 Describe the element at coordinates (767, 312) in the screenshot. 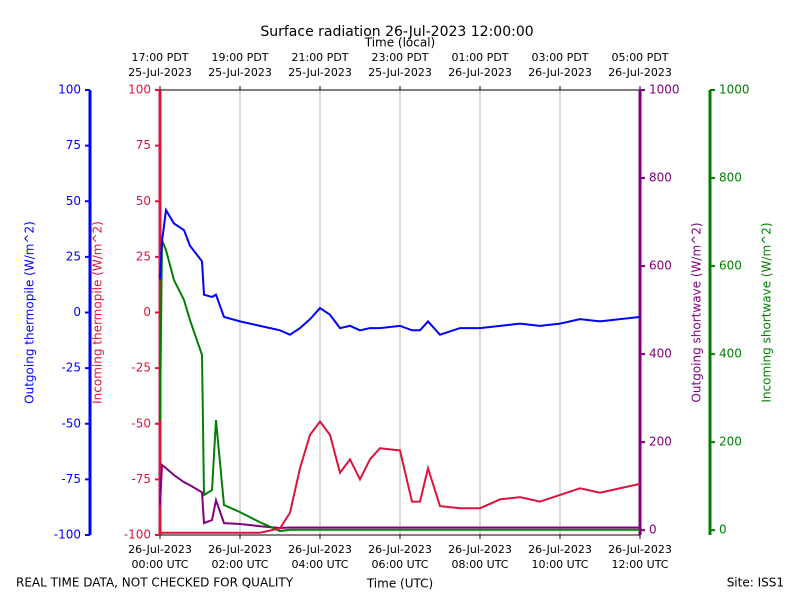

I see `y-axis-label: Incoming shortwave (W/m^2)` at that location.